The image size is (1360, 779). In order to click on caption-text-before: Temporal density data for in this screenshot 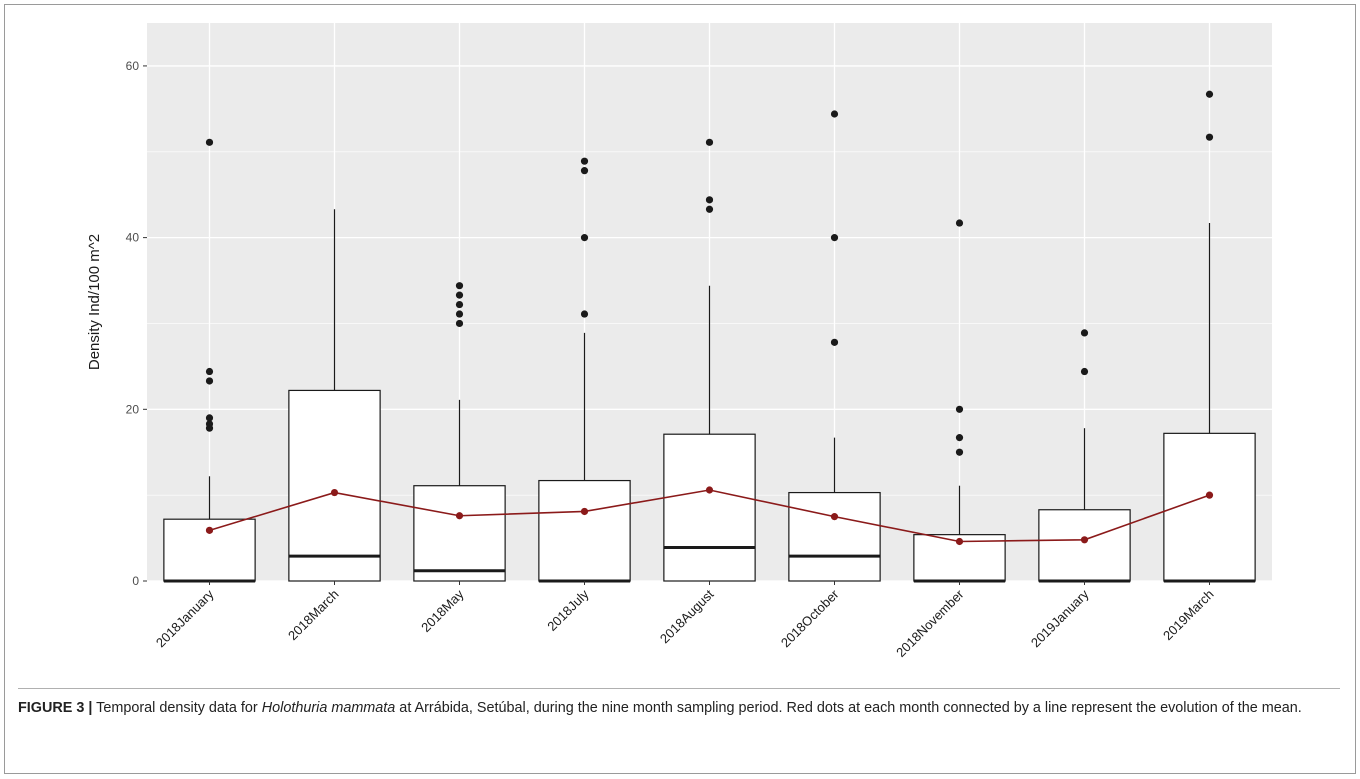, I will do `click(177, 708)`.